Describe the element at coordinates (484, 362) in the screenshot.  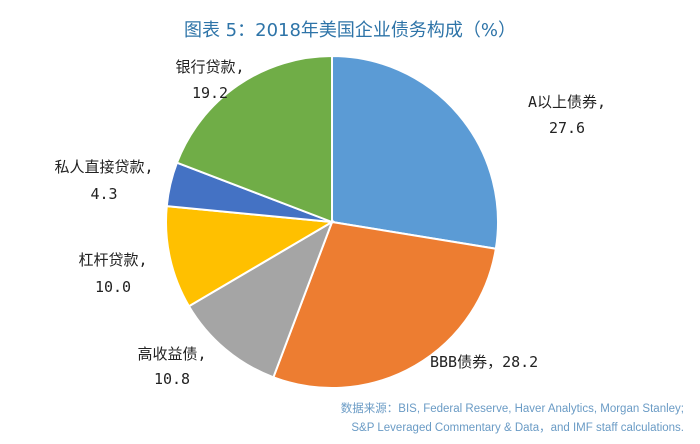
I see `slice-label-2: BBB债券，28.2` at that location.